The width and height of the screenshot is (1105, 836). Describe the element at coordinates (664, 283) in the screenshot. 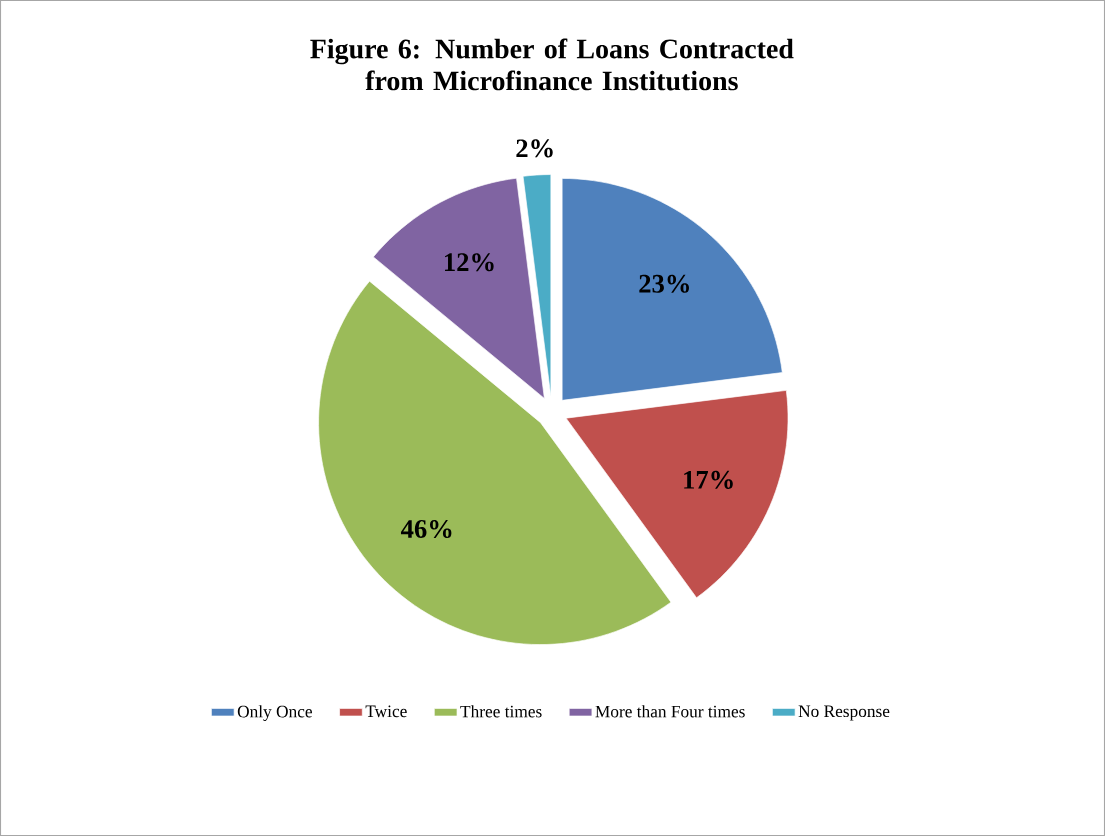

I see `data-label: 23%` at that location.